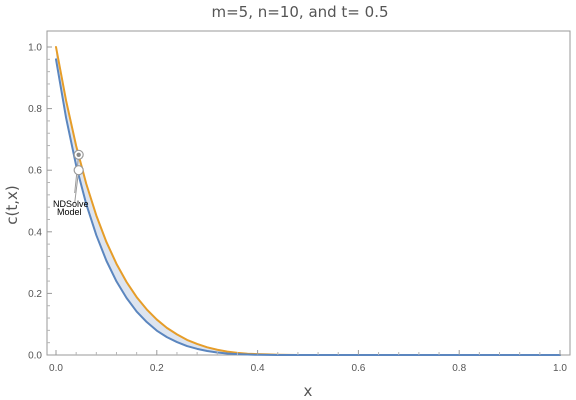  Describe the element at coordinates (157, 368) in the screenshot. I see `x-tick-label: 0.2` at that location.